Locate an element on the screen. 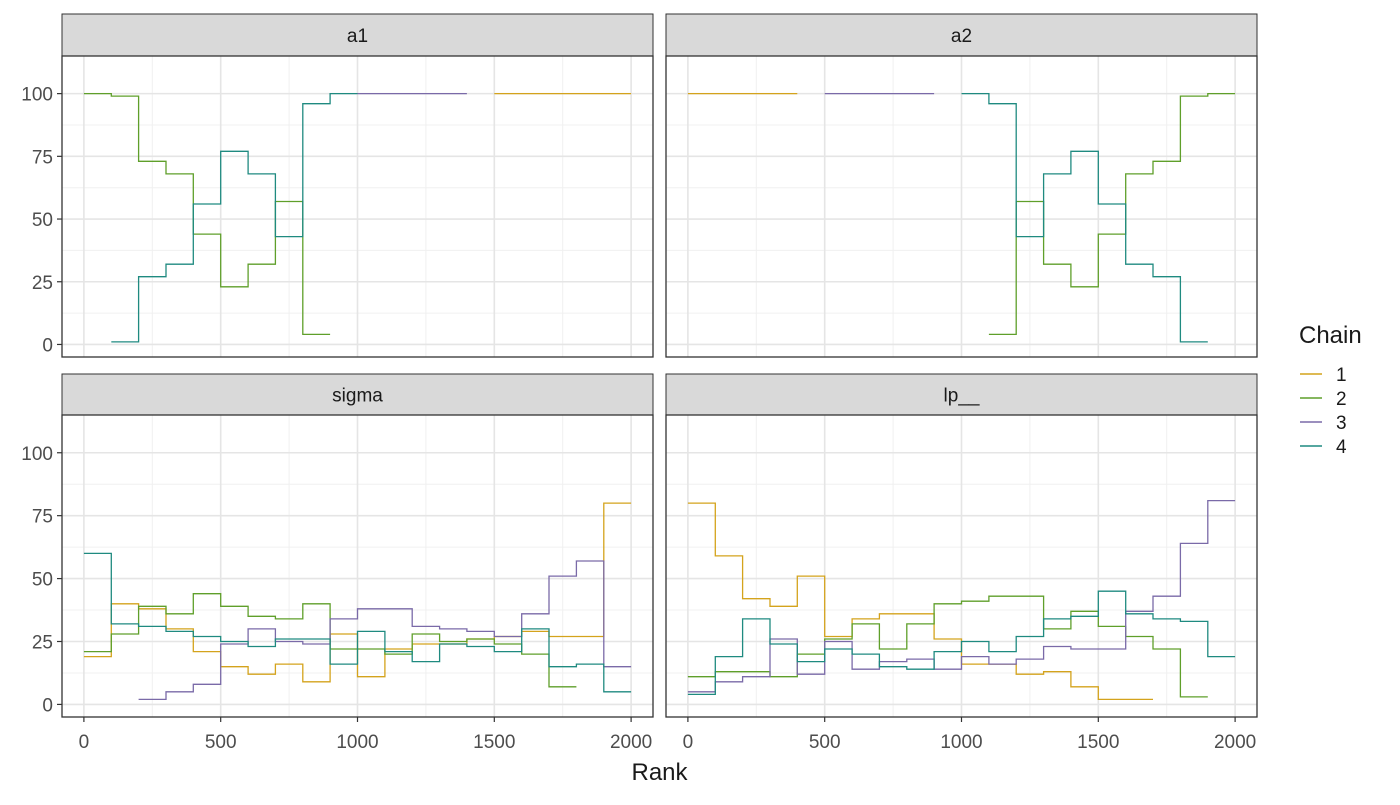 The height and width of the screenshot is (805, 1400). facet-title: a1 is located at coordinates (357, 36).